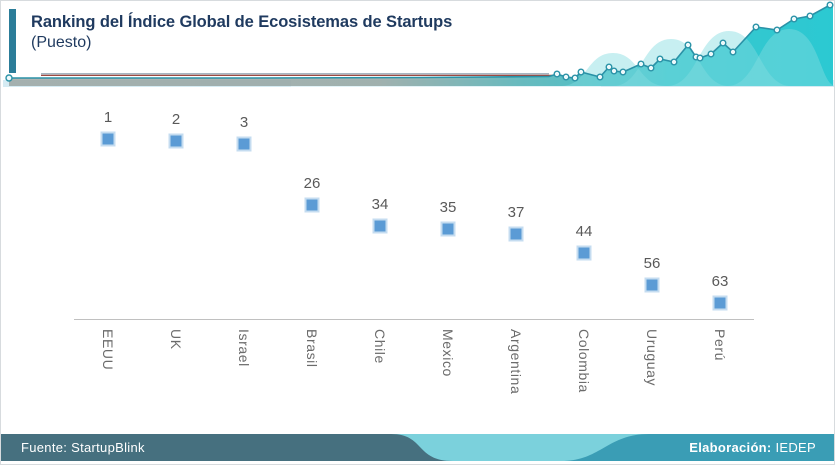 This screenshot has width=835, height=465. I want to click on elaboration-label: Elaboración:, so click(730, 447).